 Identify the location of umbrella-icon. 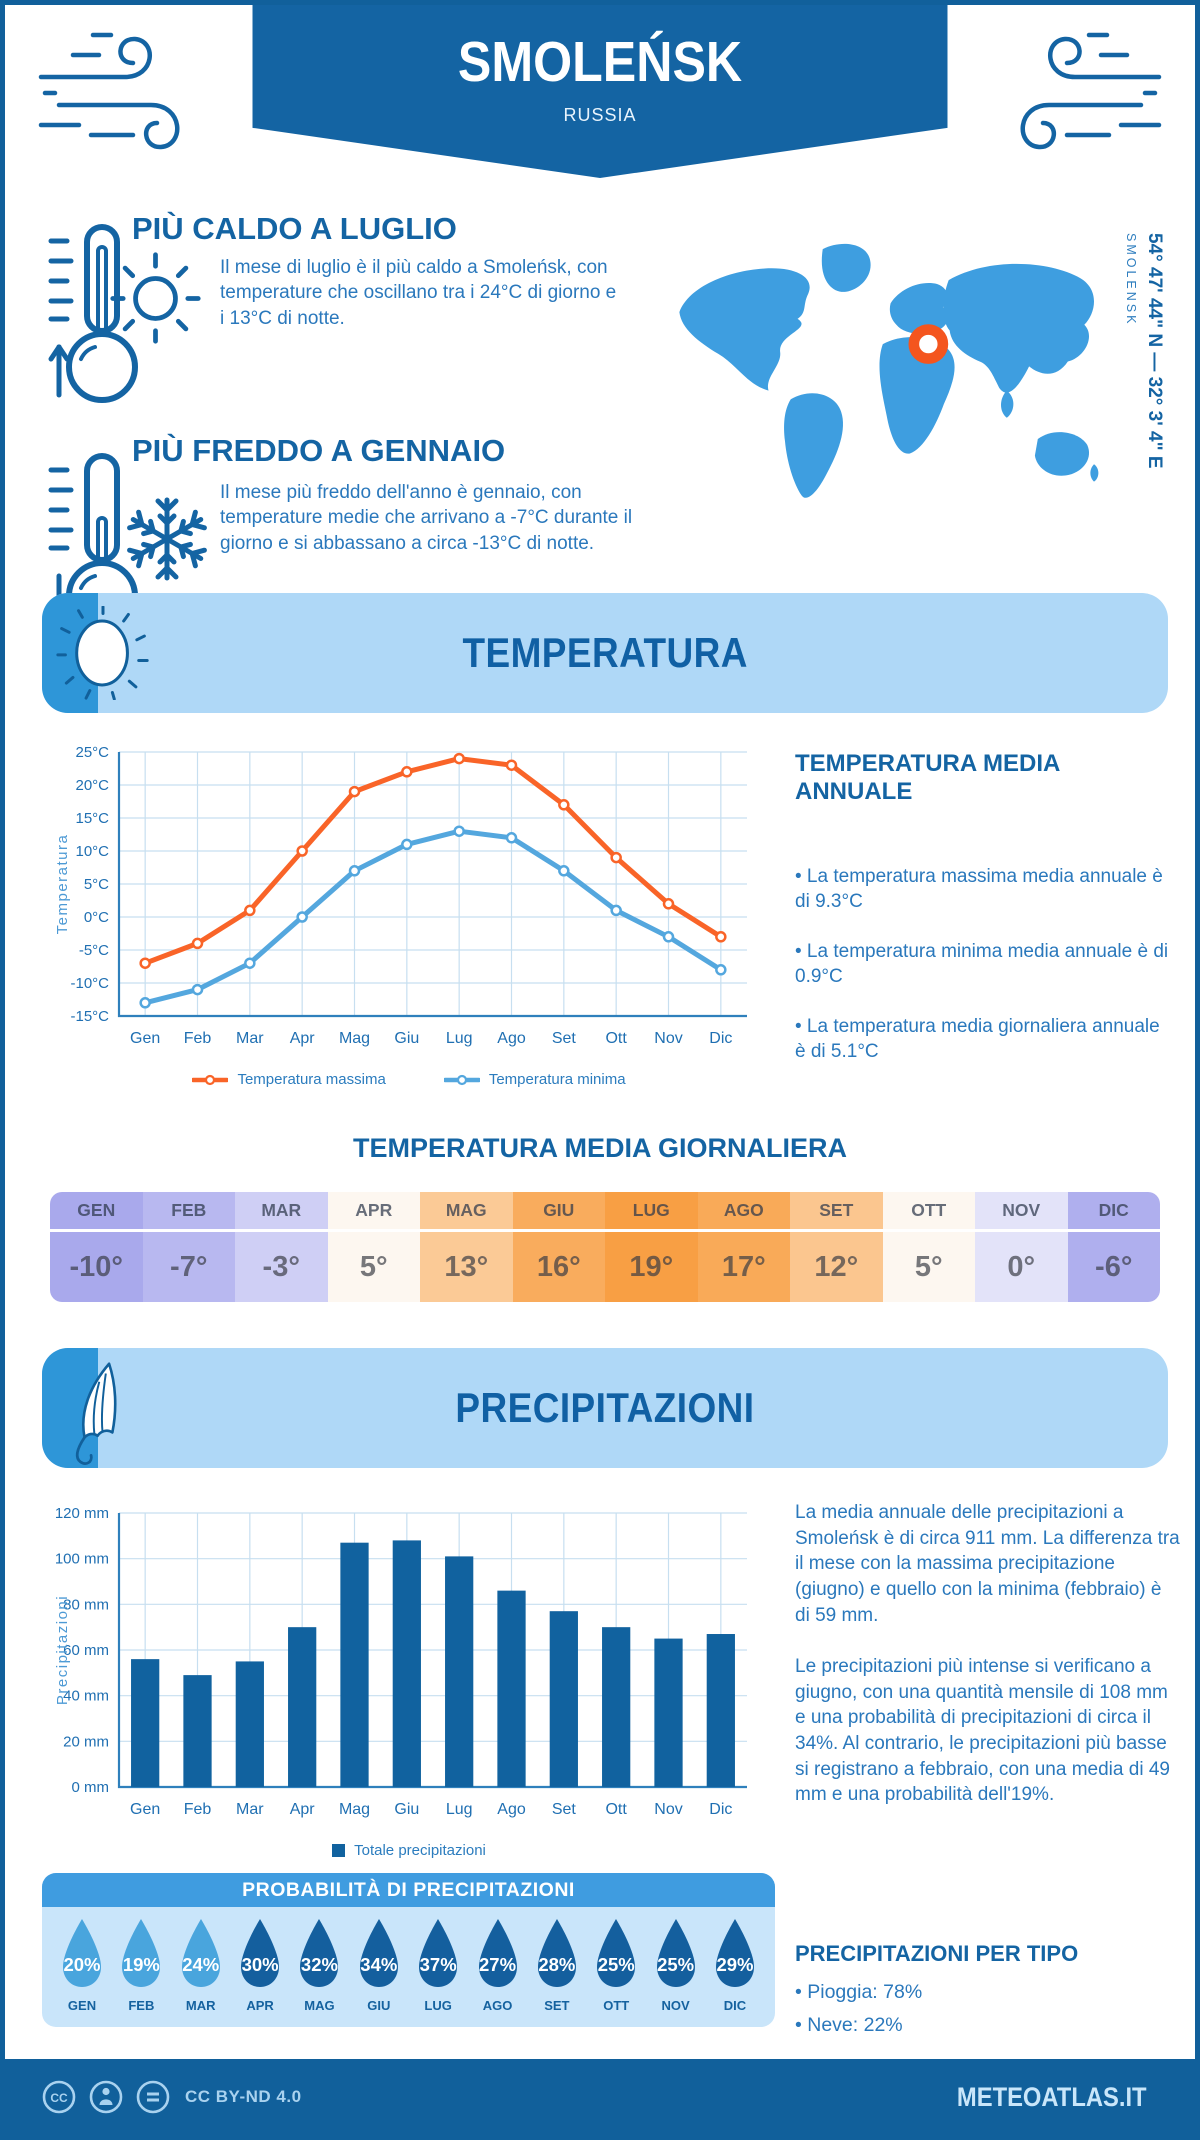
(96, 1413).